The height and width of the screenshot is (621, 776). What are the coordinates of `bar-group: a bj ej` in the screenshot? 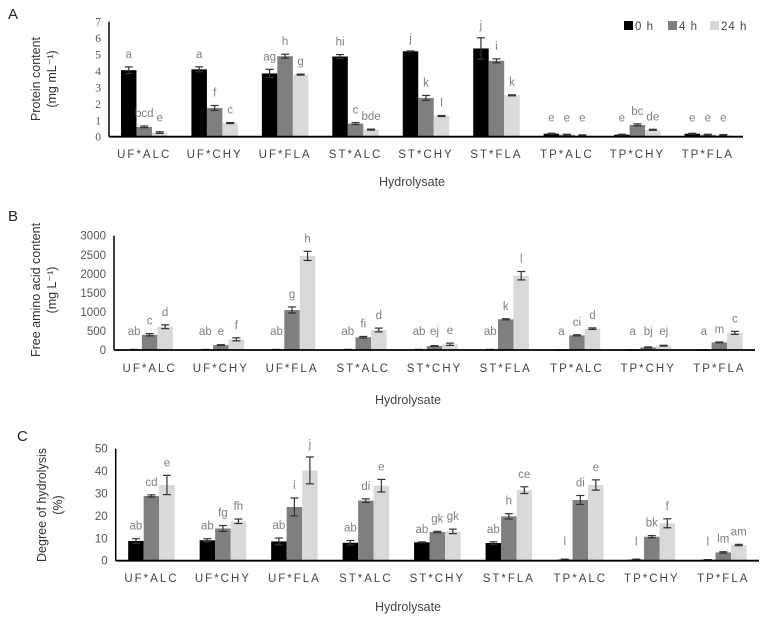 It's located at (648, 338).